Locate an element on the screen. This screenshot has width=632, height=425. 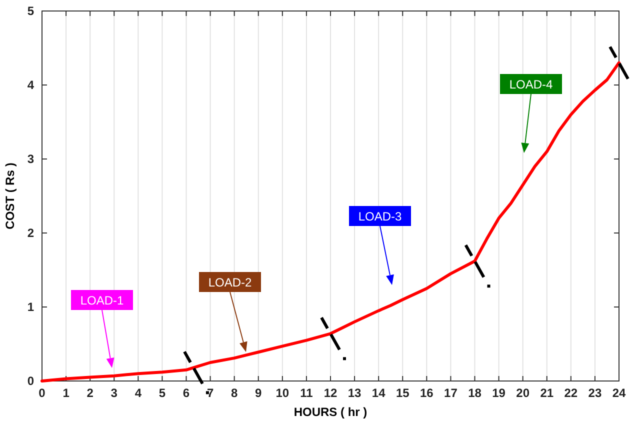
x-tick-label: 22 is located at coordinates (571, 393).